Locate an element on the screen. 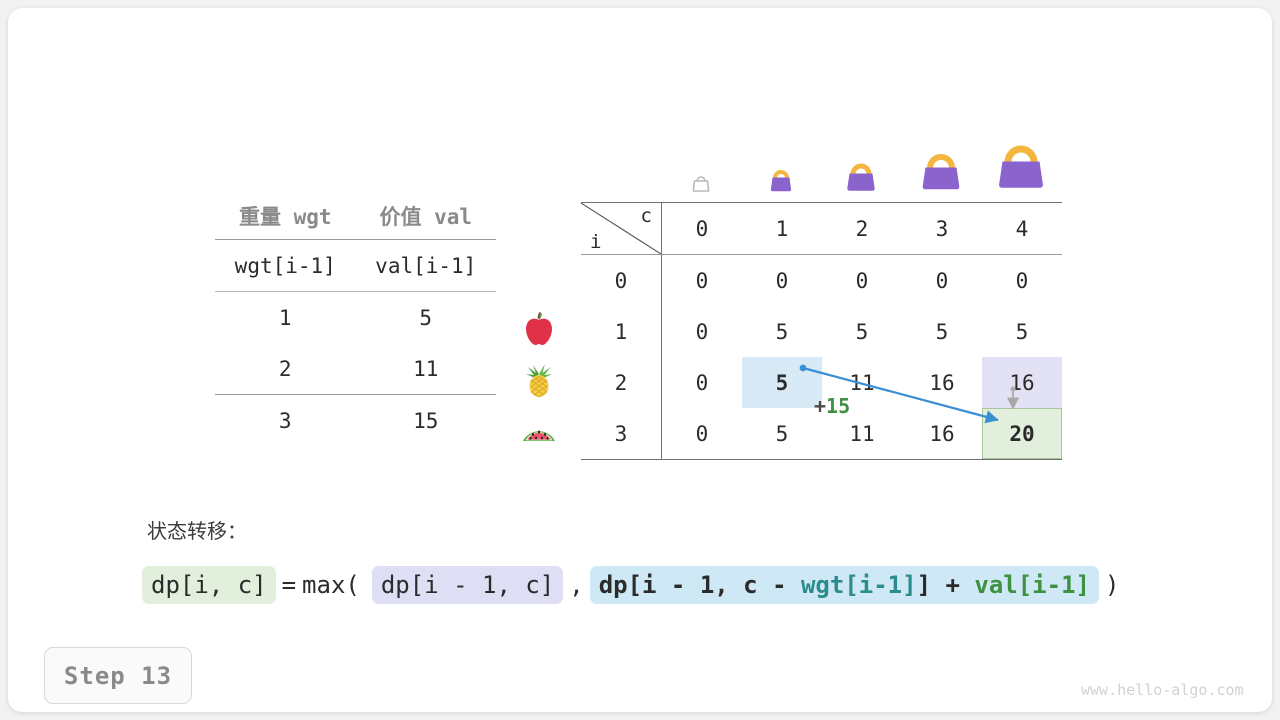  dp-cell-1-3: 5 is located at coordinates (942, 331).